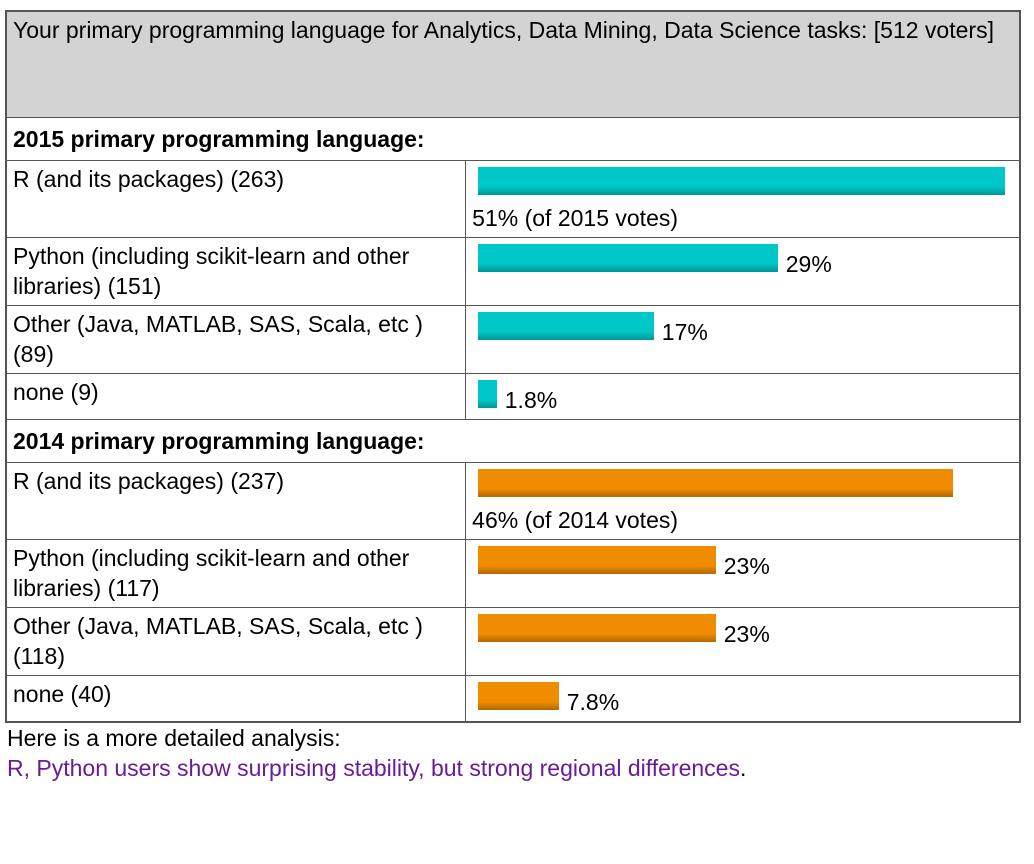 The height and width of the screenshot is (864, 1034). I want to click on answer-result: 7.8%, so click(743, 699).